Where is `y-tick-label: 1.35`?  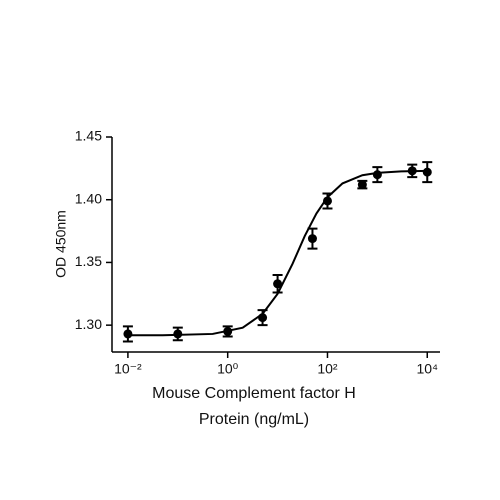 y-tick-label: 1.35 is located at coordinates (88, 261).